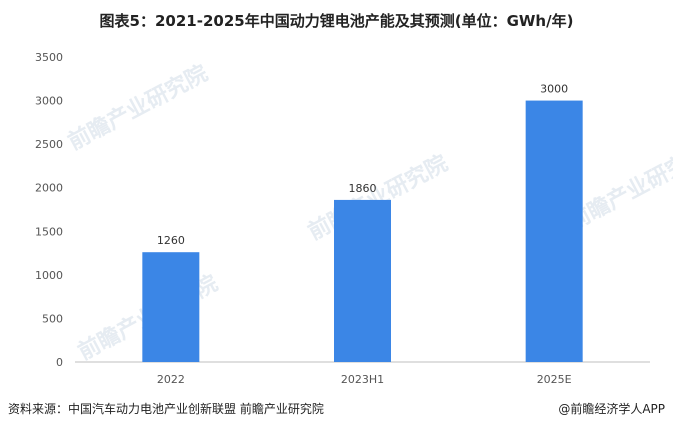 This screenshot has width=673, height=428. I want to click on y-tick-label: 3000, so click(49, 101).